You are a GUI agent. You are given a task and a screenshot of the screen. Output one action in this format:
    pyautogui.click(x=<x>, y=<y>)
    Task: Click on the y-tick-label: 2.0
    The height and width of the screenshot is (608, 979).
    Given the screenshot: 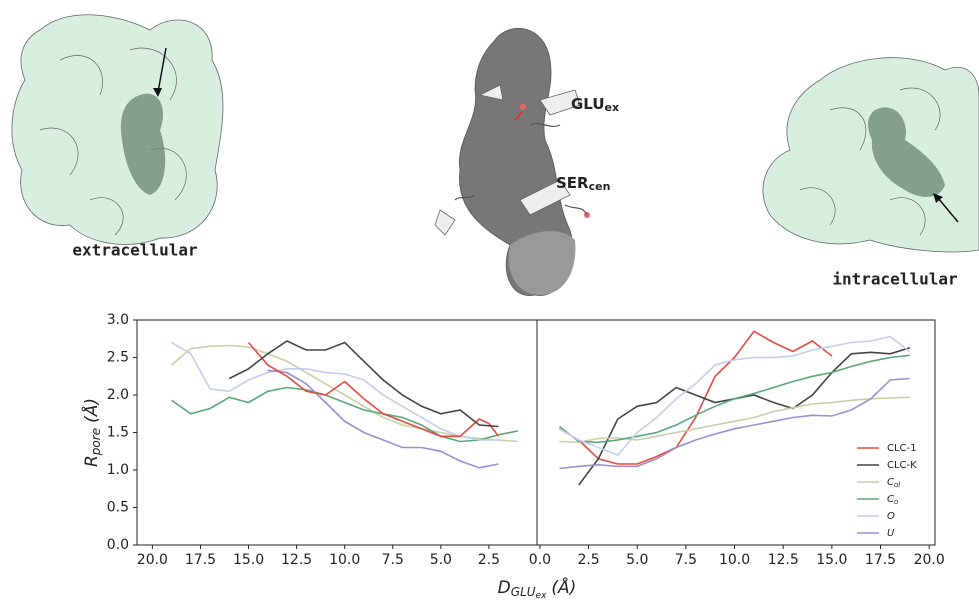 What is the action you would take?
    pyautogui.click(x=118, y=395)
    